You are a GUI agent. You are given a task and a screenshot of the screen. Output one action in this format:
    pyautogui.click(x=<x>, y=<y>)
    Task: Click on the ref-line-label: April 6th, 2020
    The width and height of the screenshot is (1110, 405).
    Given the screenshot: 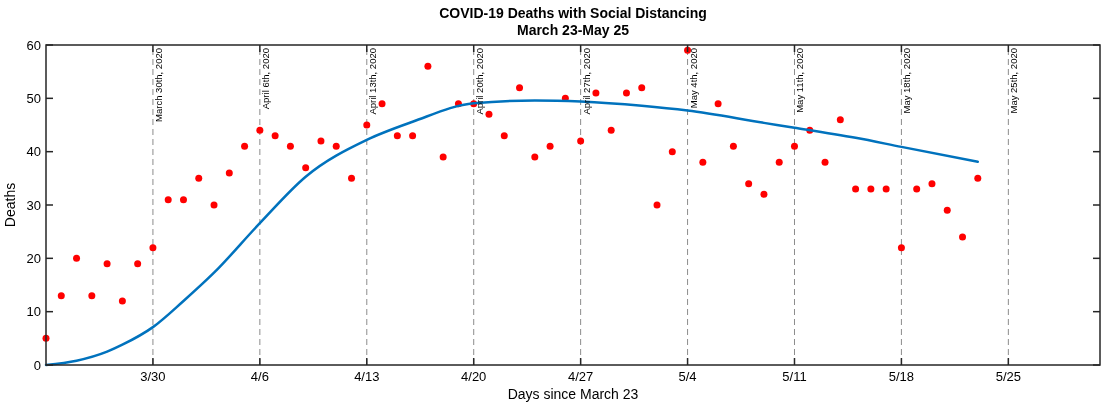 What is the action you would take?
    pyautogui.click(x=265, y=79)
    